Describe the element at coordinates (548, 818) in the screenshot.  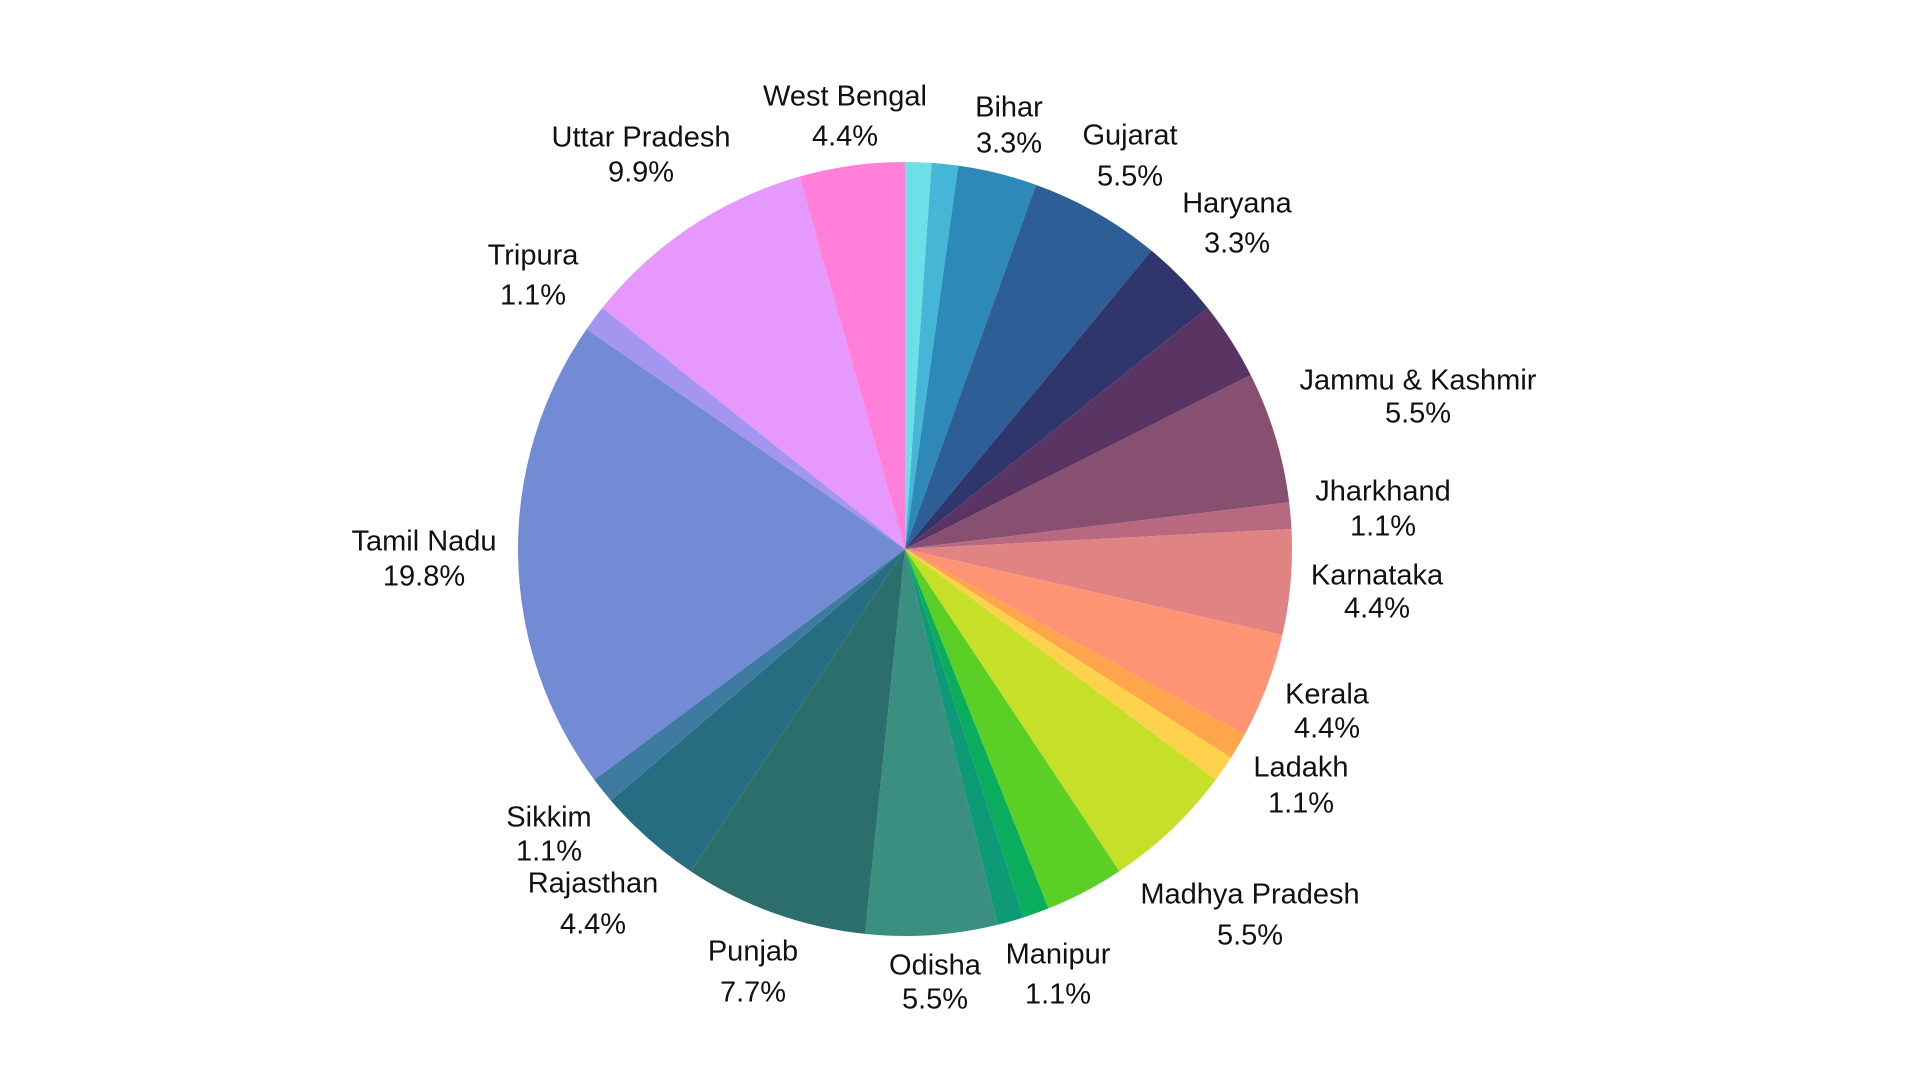
I see `slice-label: Sikkim` at that location.